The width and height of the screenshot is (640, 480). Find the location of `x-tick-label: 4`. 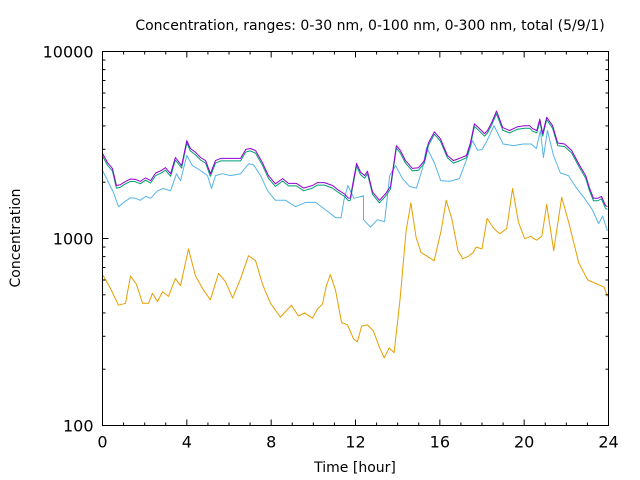

x-tick-label: 4 is located at coordinates (187, 442).